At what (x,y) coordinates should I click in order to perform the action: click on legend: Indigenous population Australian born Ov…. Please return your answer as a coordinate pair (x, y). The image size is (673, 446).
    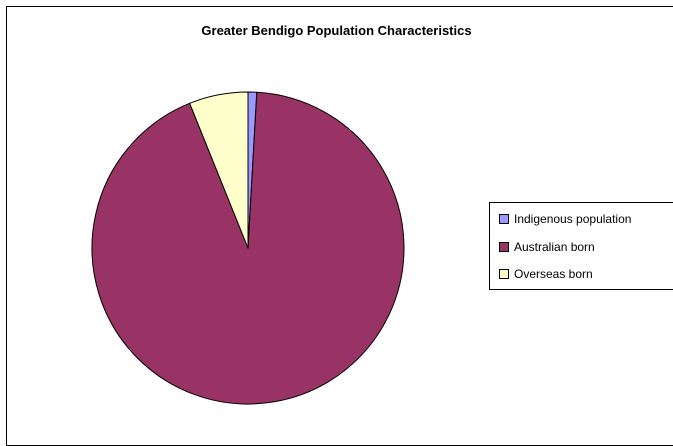
    Looking at the image, I should click on (581, 246).